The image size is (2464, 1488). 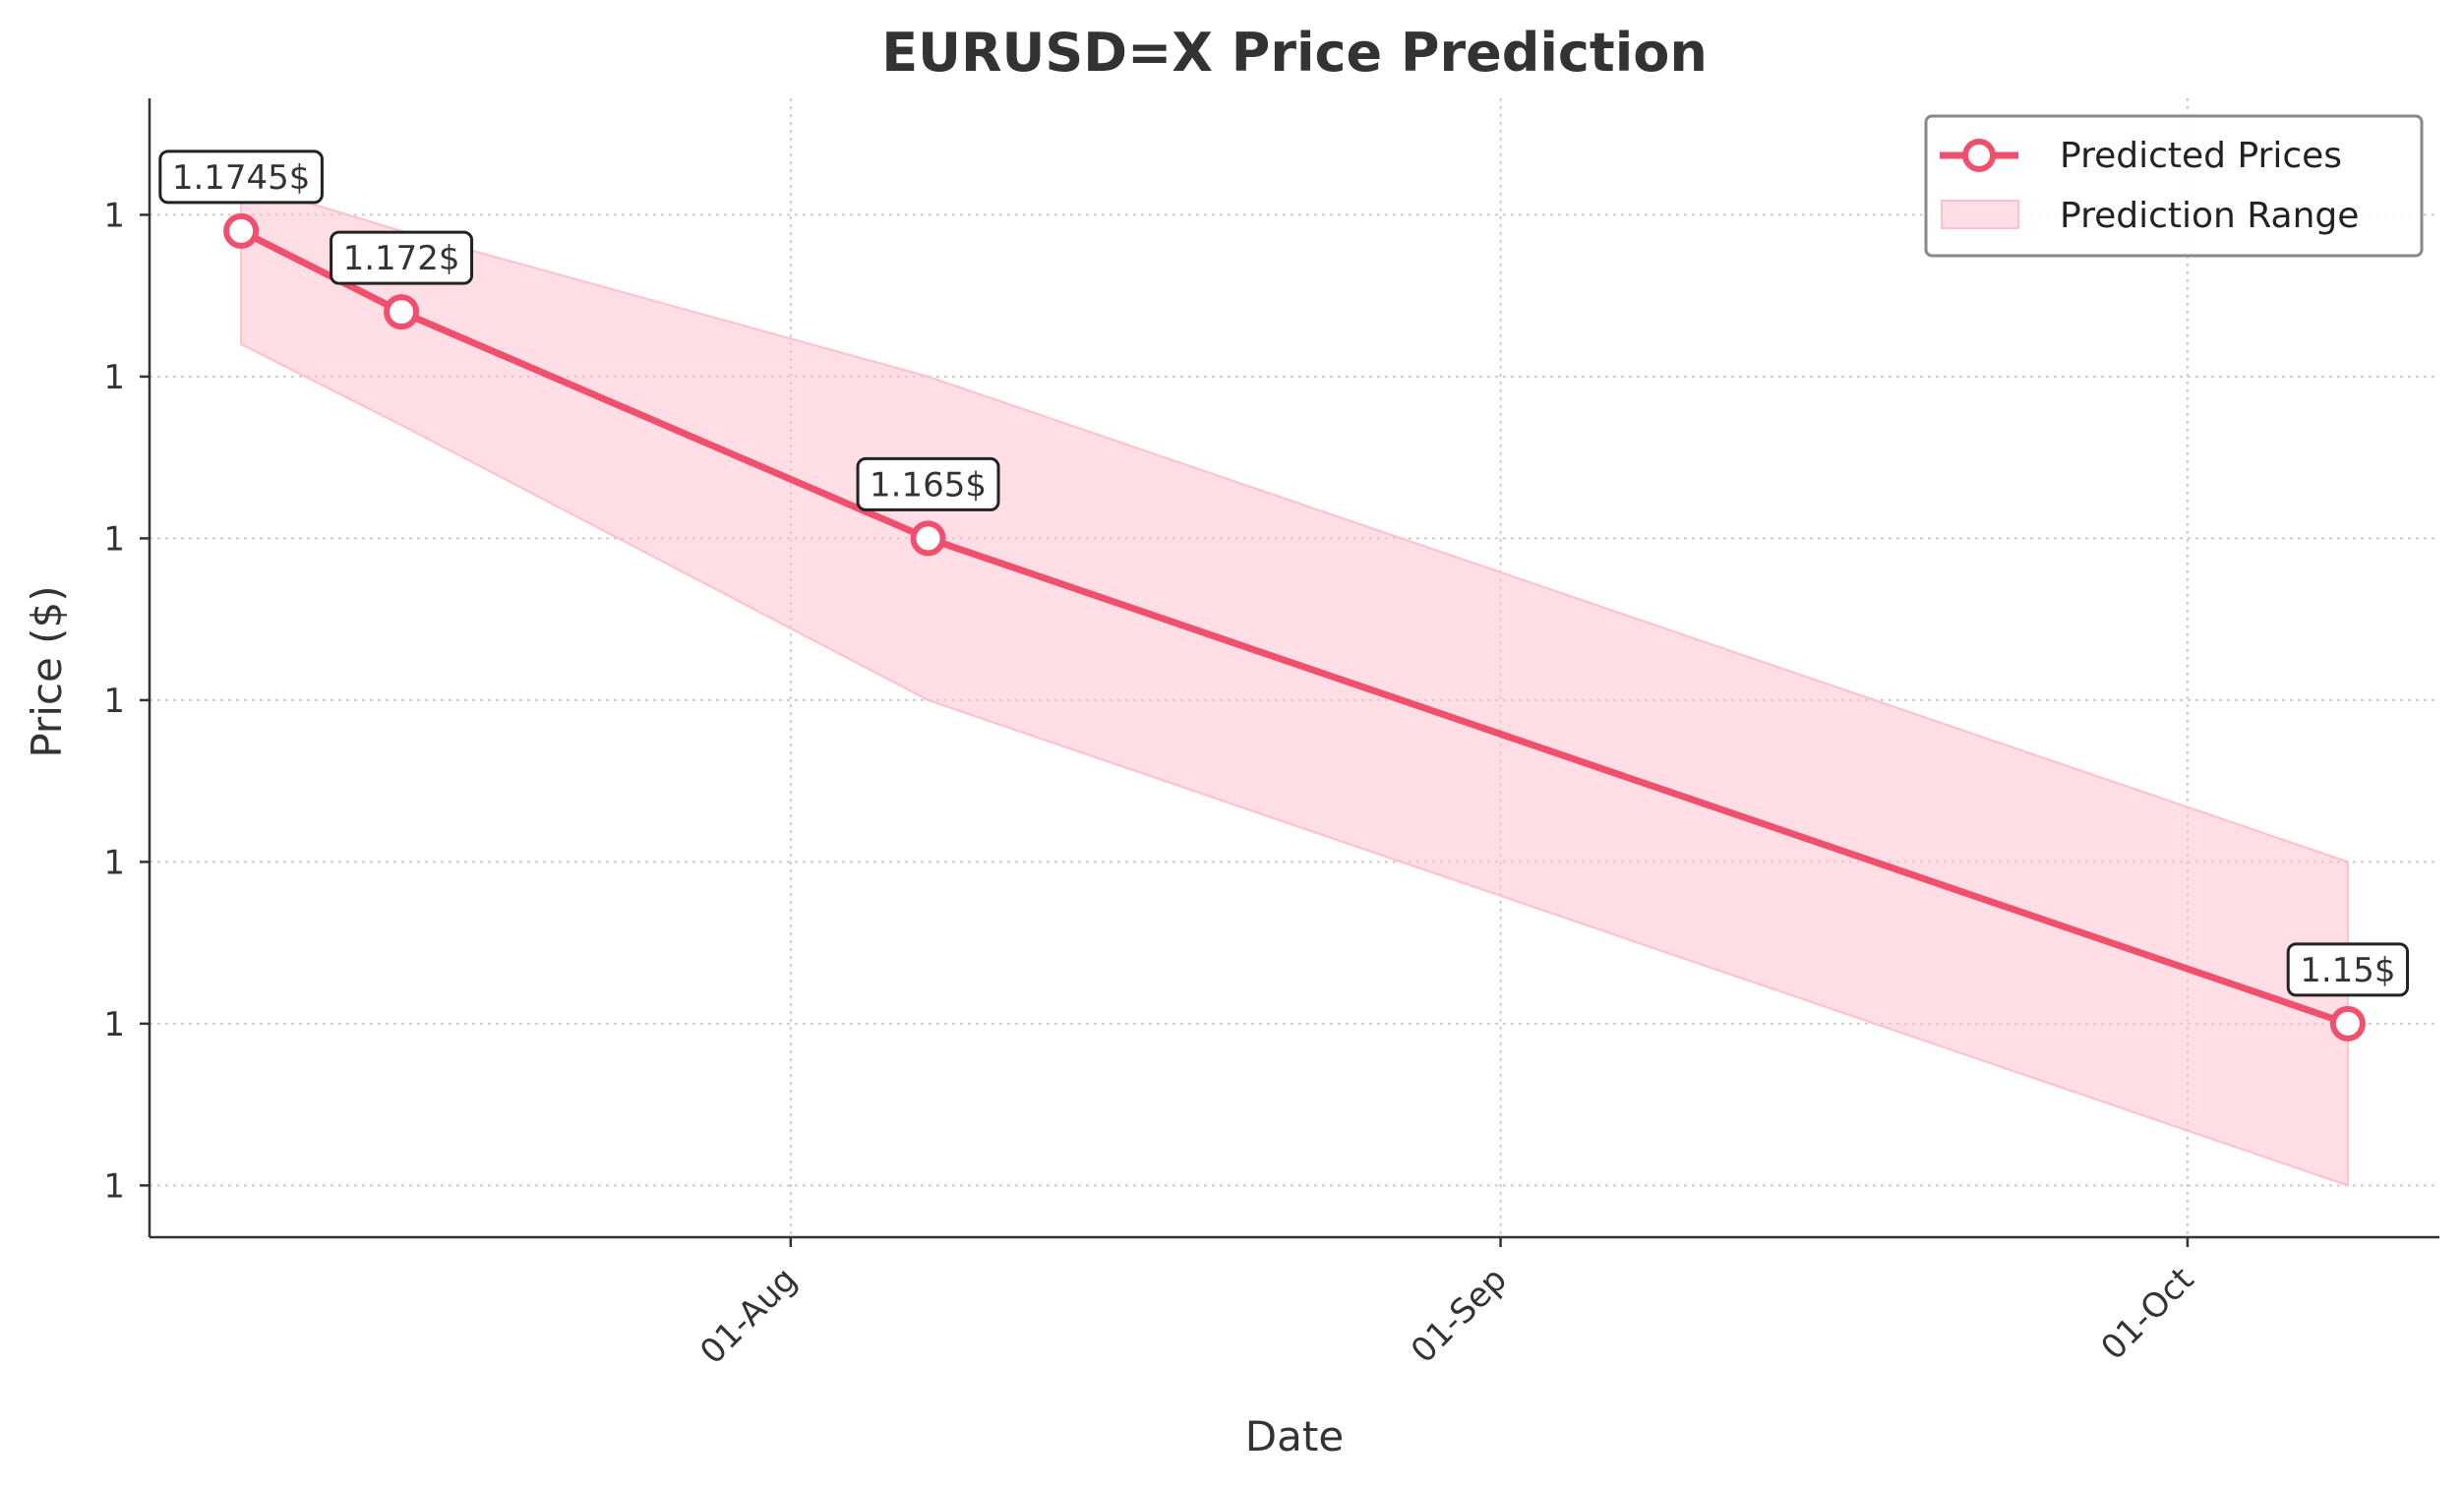 What do you see at coordinates (127, 701) in the screenshot?
I see `y-ticks: 1 1 1 1 1 1 1` at bounding box center [127, 701].